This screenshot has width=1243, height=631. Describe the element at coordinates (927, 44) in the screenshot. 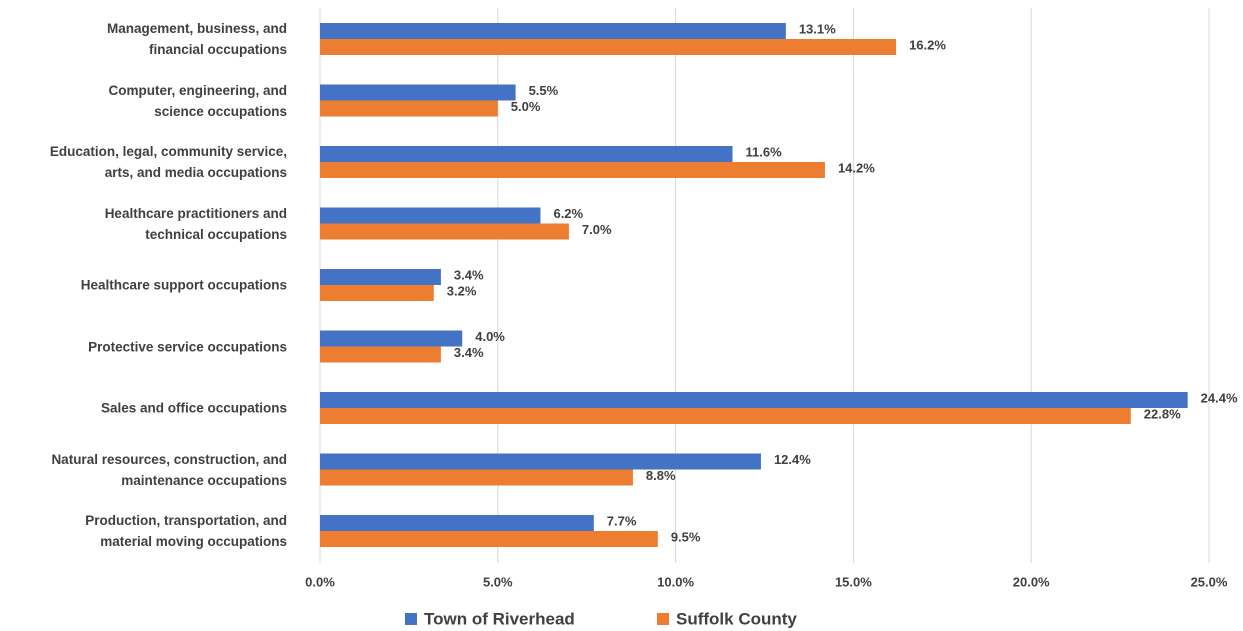

I see `value-label: 16.2%` at that location.